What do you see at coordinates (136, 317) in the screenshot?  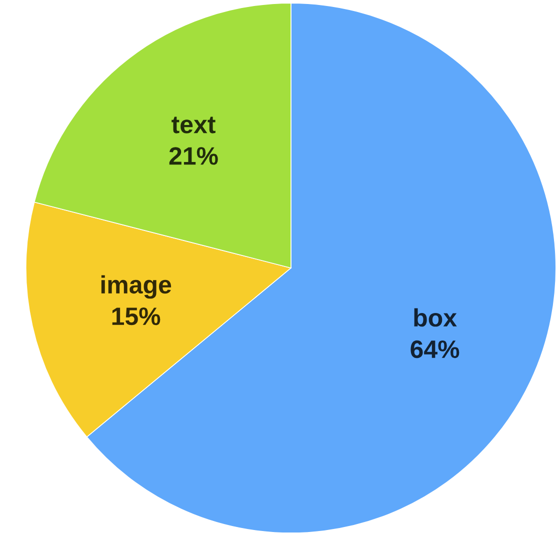 I see `data-label: 15%` at bounding box center [136, 317].